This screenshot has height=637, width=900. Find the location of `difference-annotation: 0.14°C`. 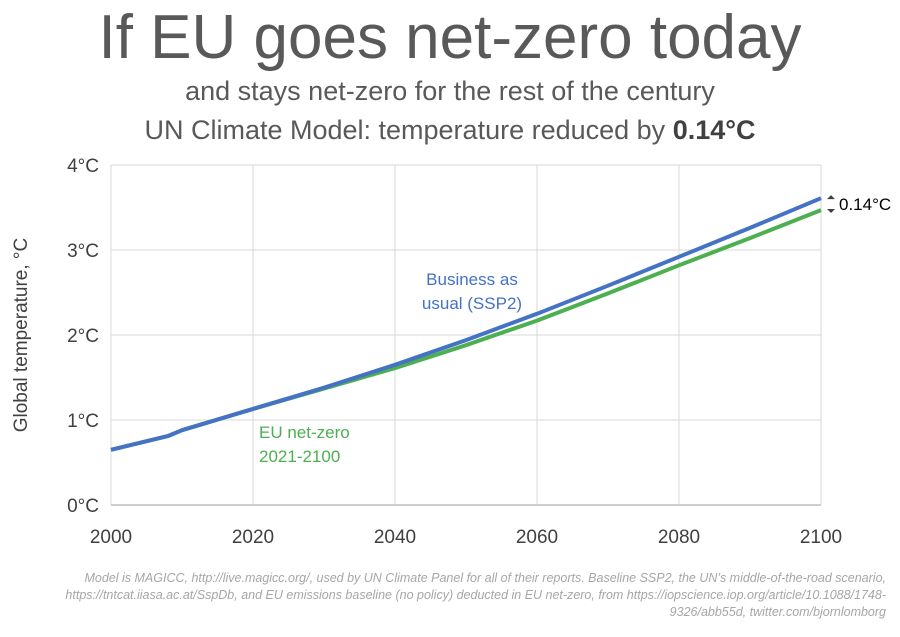

difference-annotation: 0.14°C is located at coordinates (865, 204).